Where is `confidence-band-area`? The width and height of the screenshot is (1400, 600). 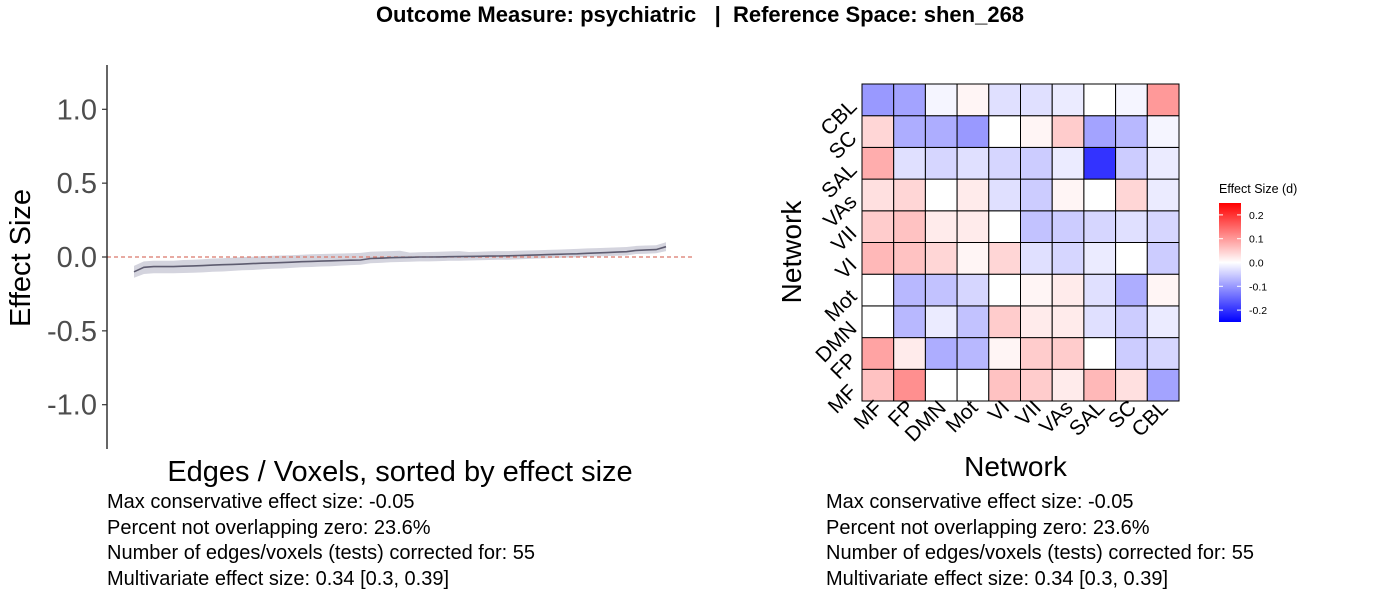 confidence-band-area is located at coordinates (400, 260).